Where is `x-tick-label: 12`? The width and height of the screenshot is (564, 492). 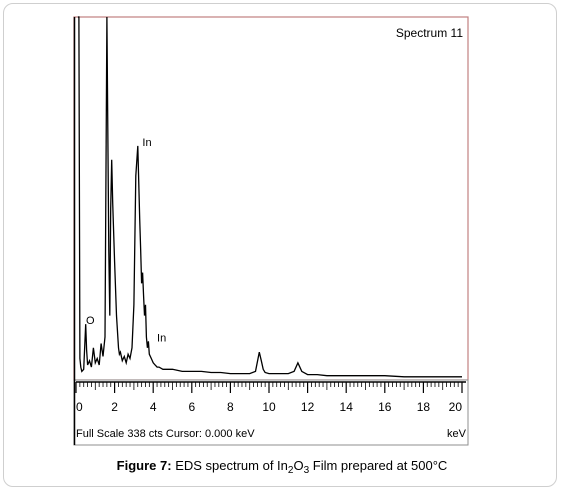 x-tick-label: 12 is located at coordinates (308, 407).